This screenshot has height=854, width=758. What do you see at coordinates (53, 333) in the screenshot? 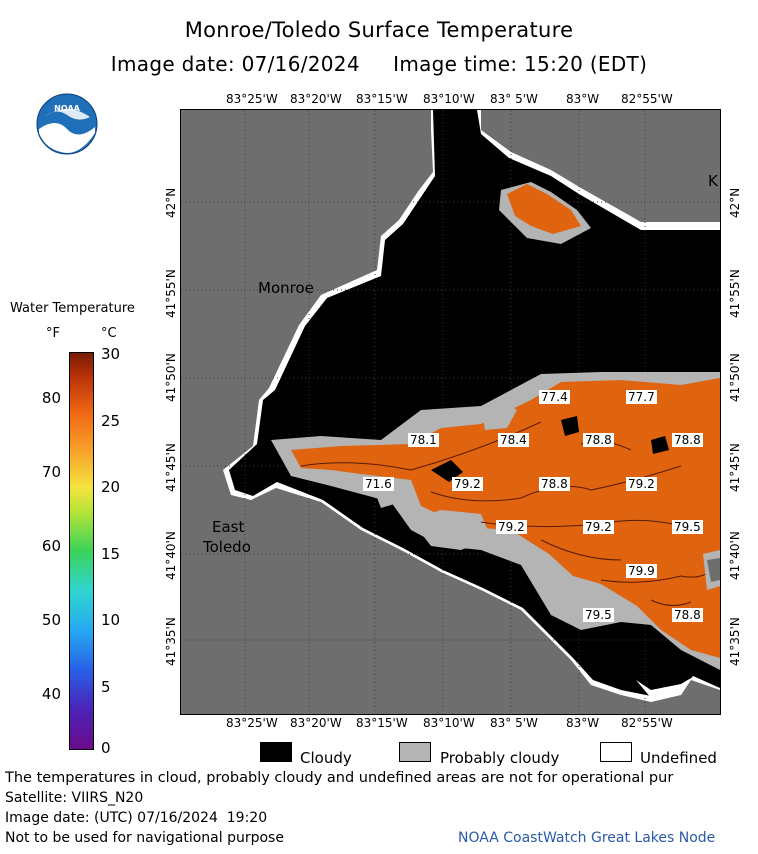
I see `legend-unit-f: °F` at bounding box center [53, 333].